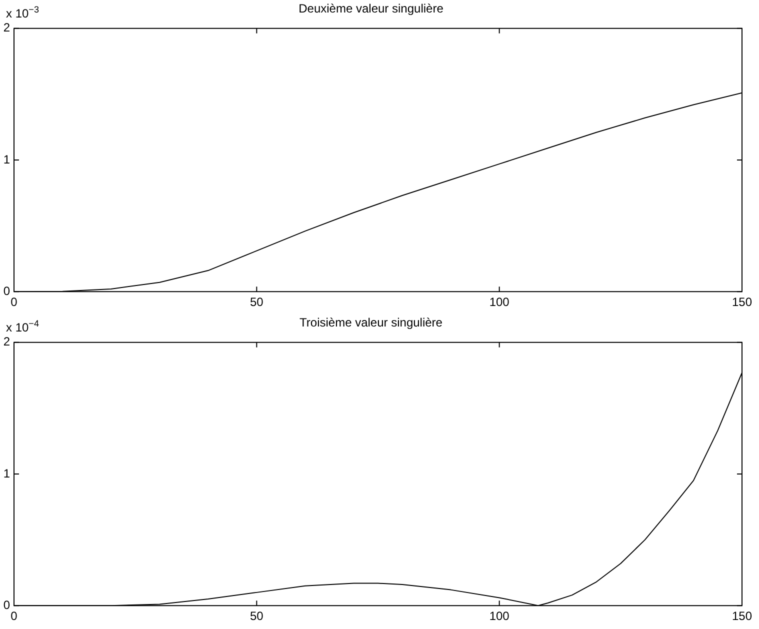 The image size is (759, 629). I want to click on chart-title: Deuxième valeur singulière, so click(371, 9).